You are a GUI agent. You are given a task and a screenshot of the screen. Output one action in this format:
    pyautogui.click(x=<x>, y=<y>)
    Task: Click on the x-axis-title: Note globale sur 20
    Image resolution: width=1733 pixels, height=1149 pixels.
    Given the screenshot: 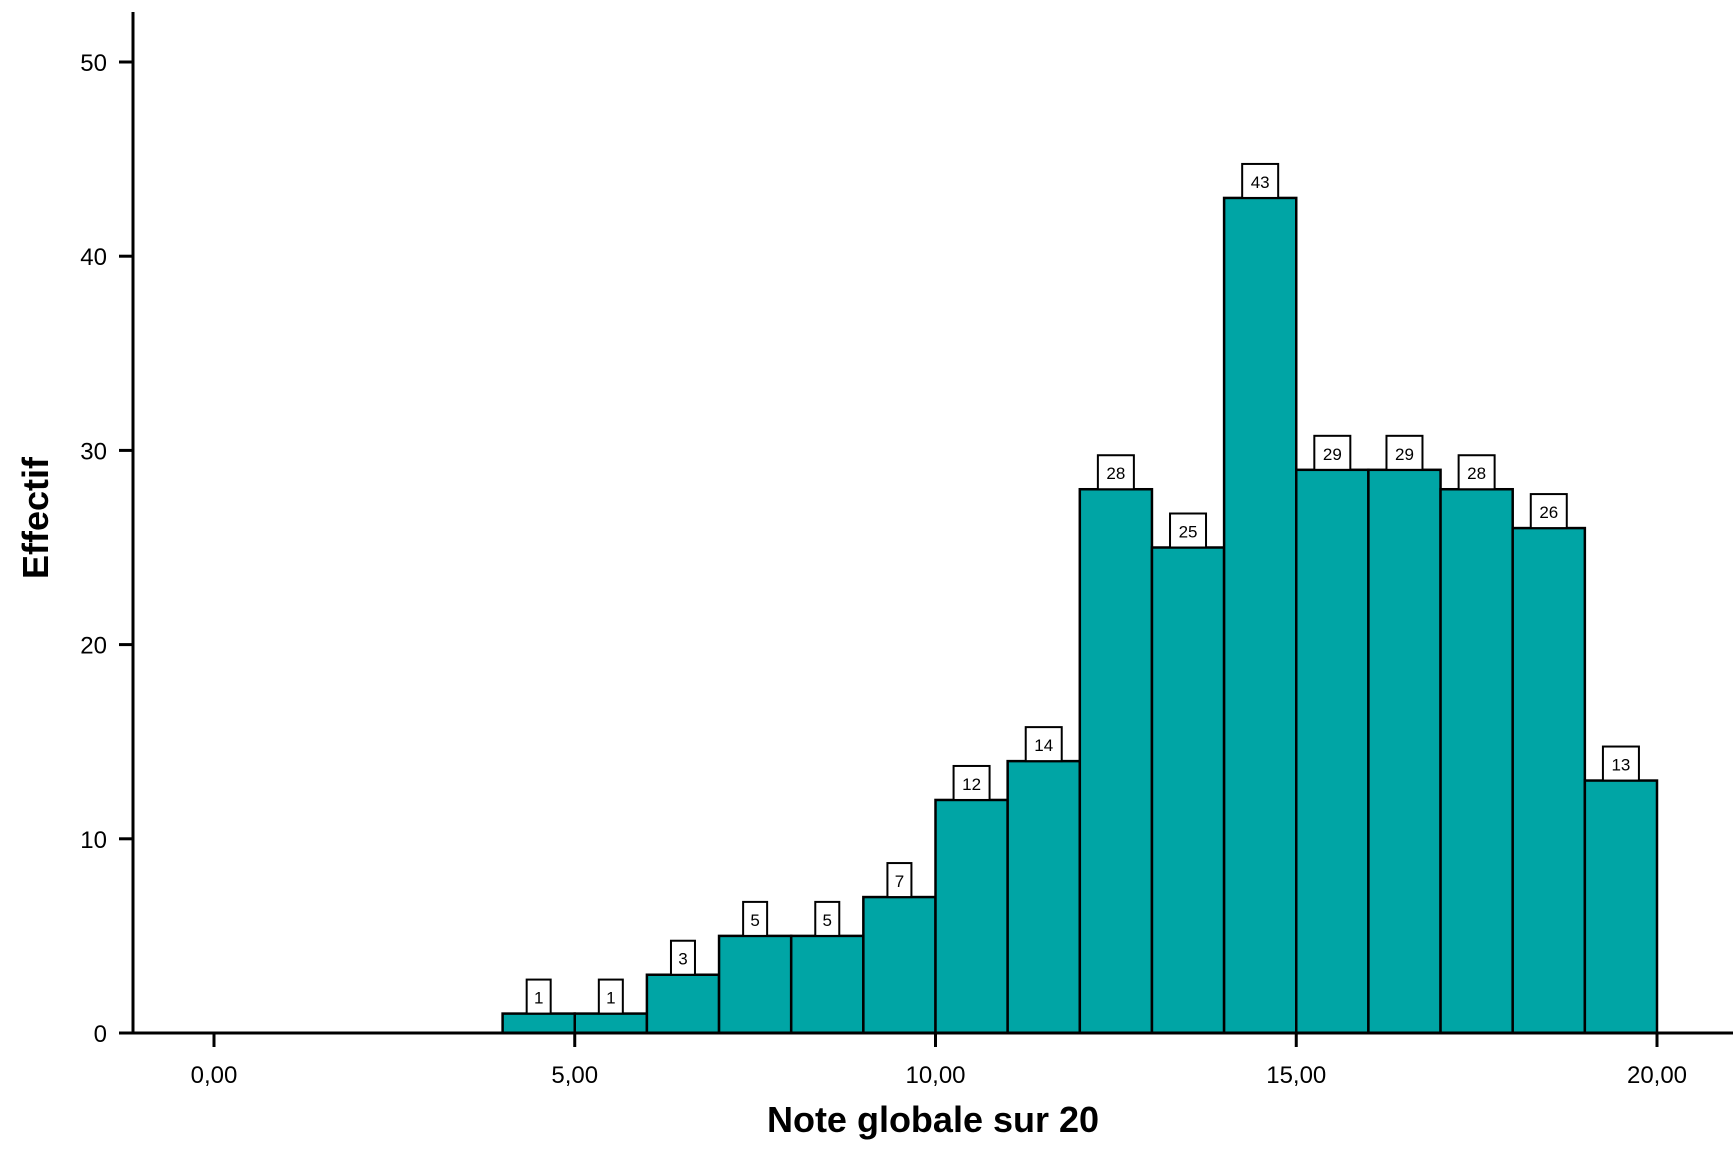 What is the action you would take?
    pyautogui.click(x=933, y=1119)
    